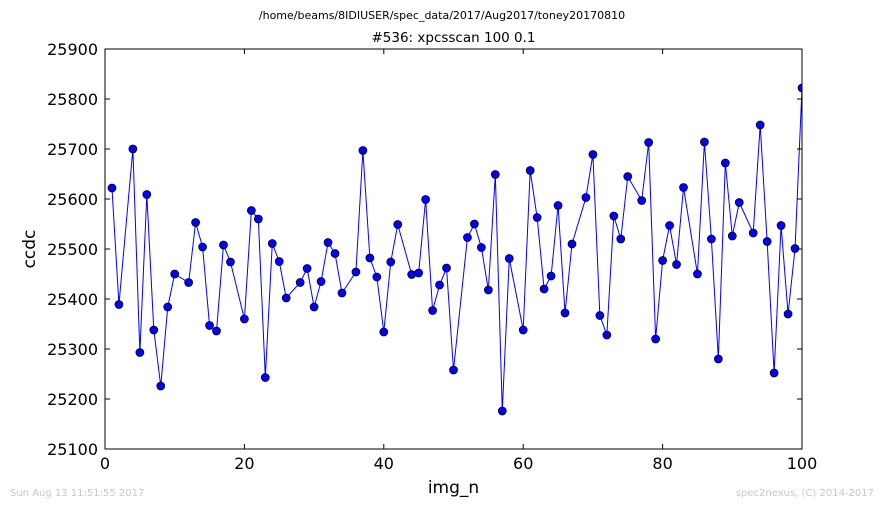 The width and height of the screenshot is (884, 509). What do you see at coordinates (72, 449) in the screenshot?
I see `y-tick-label: 25100` at bounding box center [72, 449].